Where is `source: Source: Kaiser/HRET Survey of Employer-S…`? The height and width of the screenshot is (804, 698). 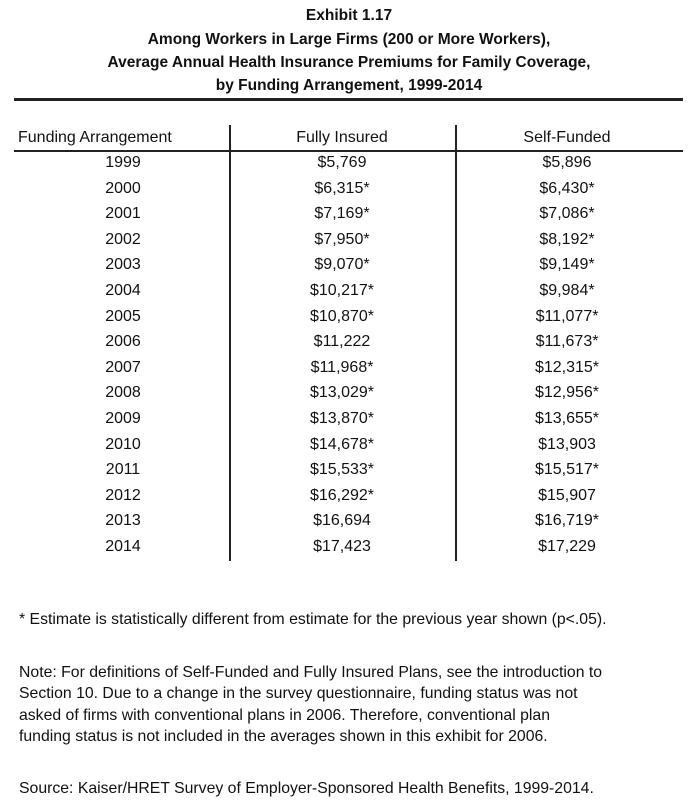 source: Source: Kaiser/HRET Survey of Employer-S… is located at coordinates (306, 788).